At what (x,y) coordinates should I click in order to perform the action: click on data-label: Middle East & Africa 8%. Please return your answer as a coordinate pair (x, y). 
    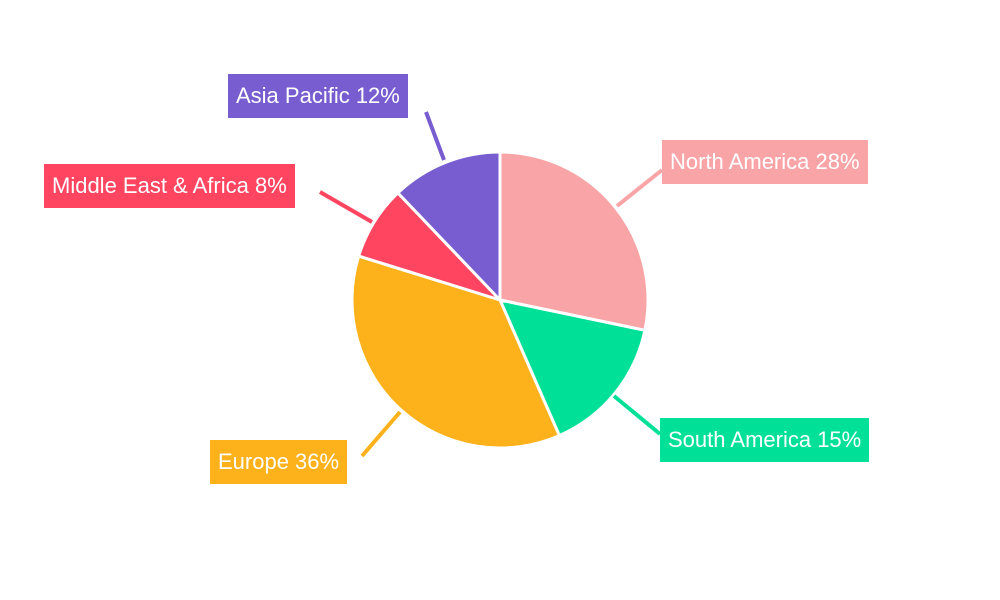
    Looking at the image, I should click on (169, 186).